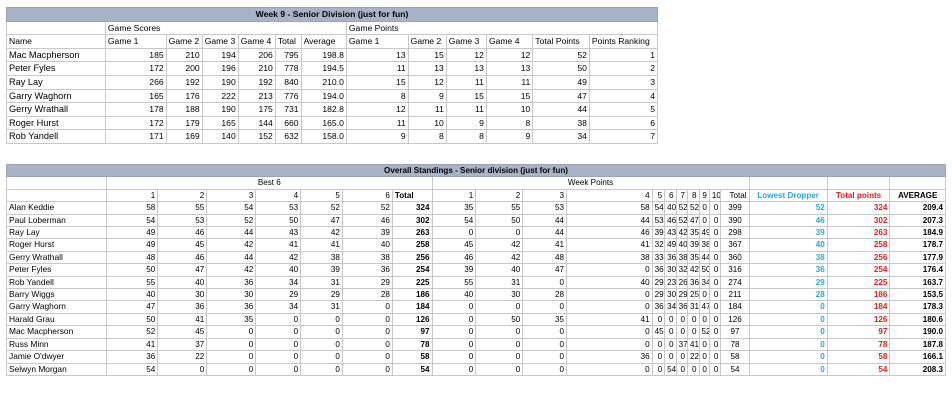 This screenshot has width=952, height=406. Describe the element at coordinates (56, 369) in the screenshot. I see `player-name: Selwyn Morgan` at that location.